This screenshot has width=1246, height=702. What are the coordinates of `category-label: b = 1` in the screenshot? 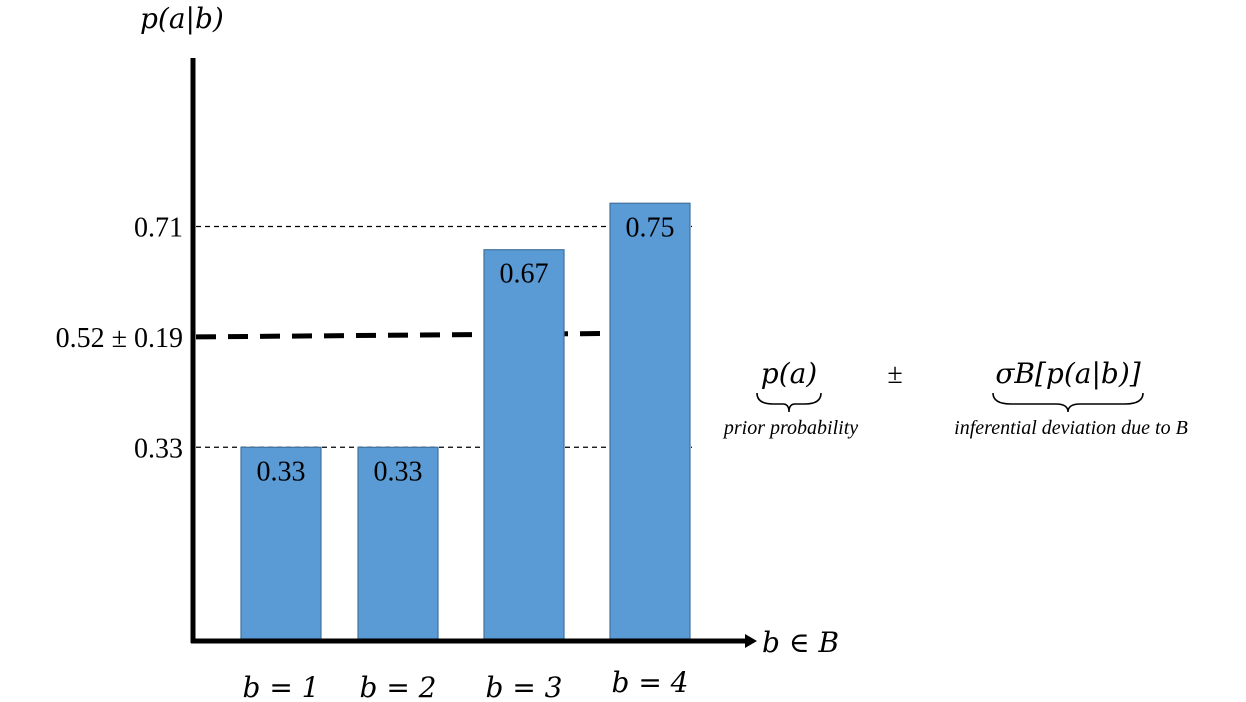 It's located at (281, 686).